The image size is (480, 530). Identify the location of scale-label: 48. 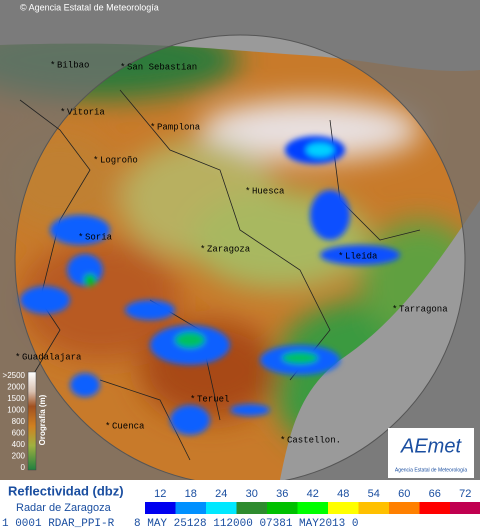
(343, 494).